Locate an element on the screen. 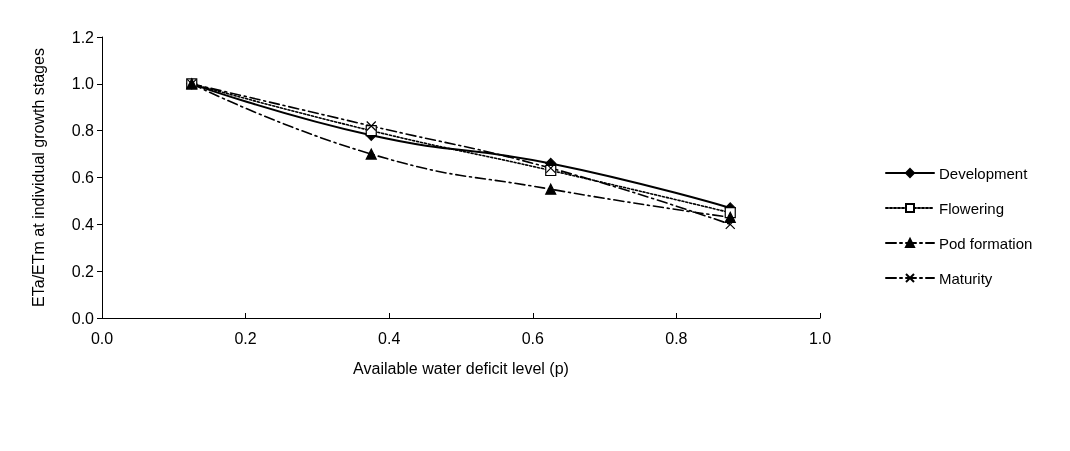 The height and width of the screenshot is (451, 1070). y-tick-label: 0.0 is located at coordinates (83, 318).